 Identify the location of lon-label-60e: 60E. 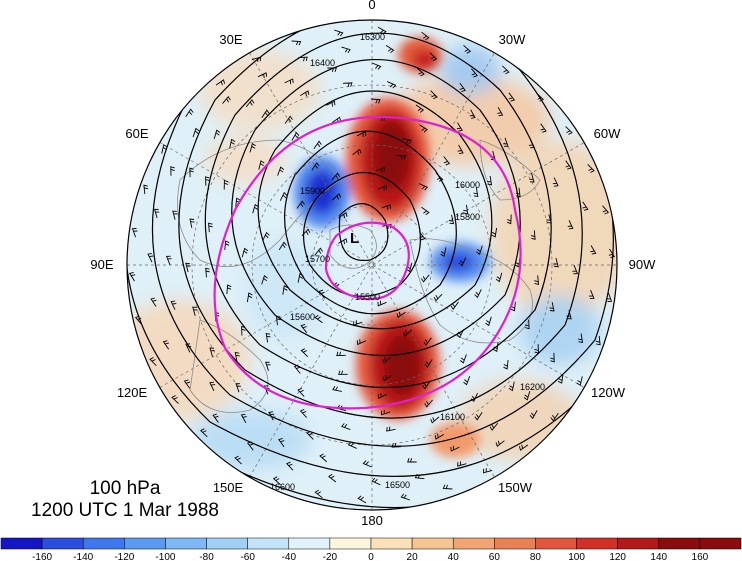
(136, 133).